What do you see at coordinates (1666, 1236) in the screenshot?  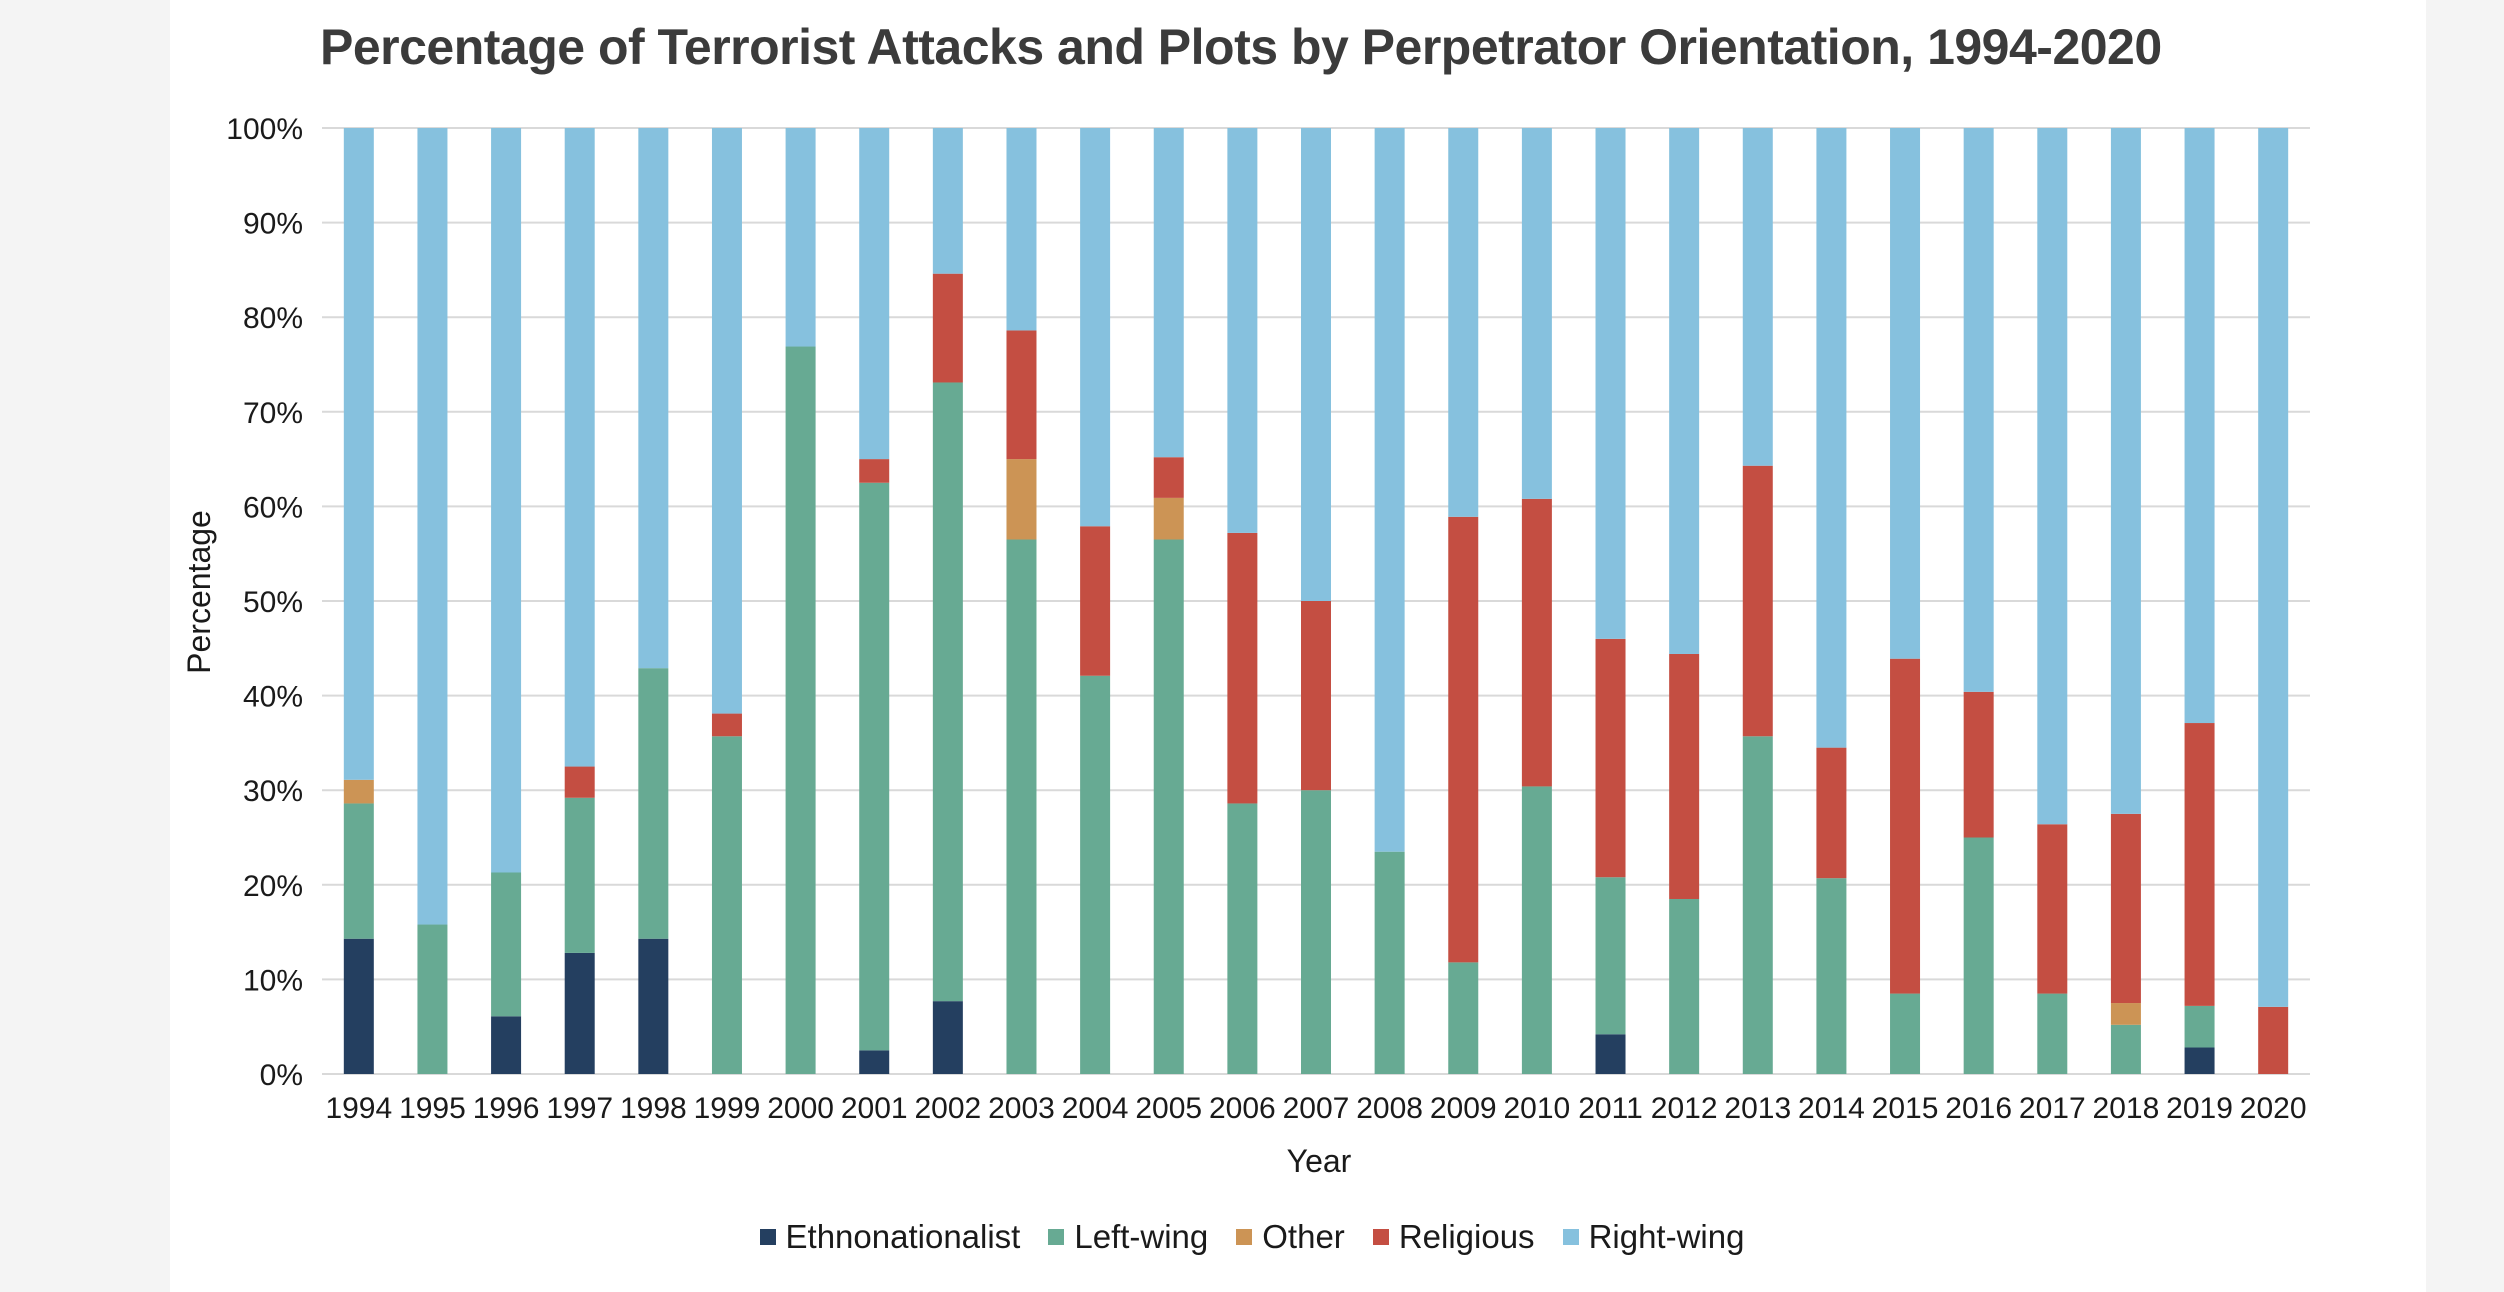 I see `legend-label: Right-wing` at bounding box center [1666, 1236].